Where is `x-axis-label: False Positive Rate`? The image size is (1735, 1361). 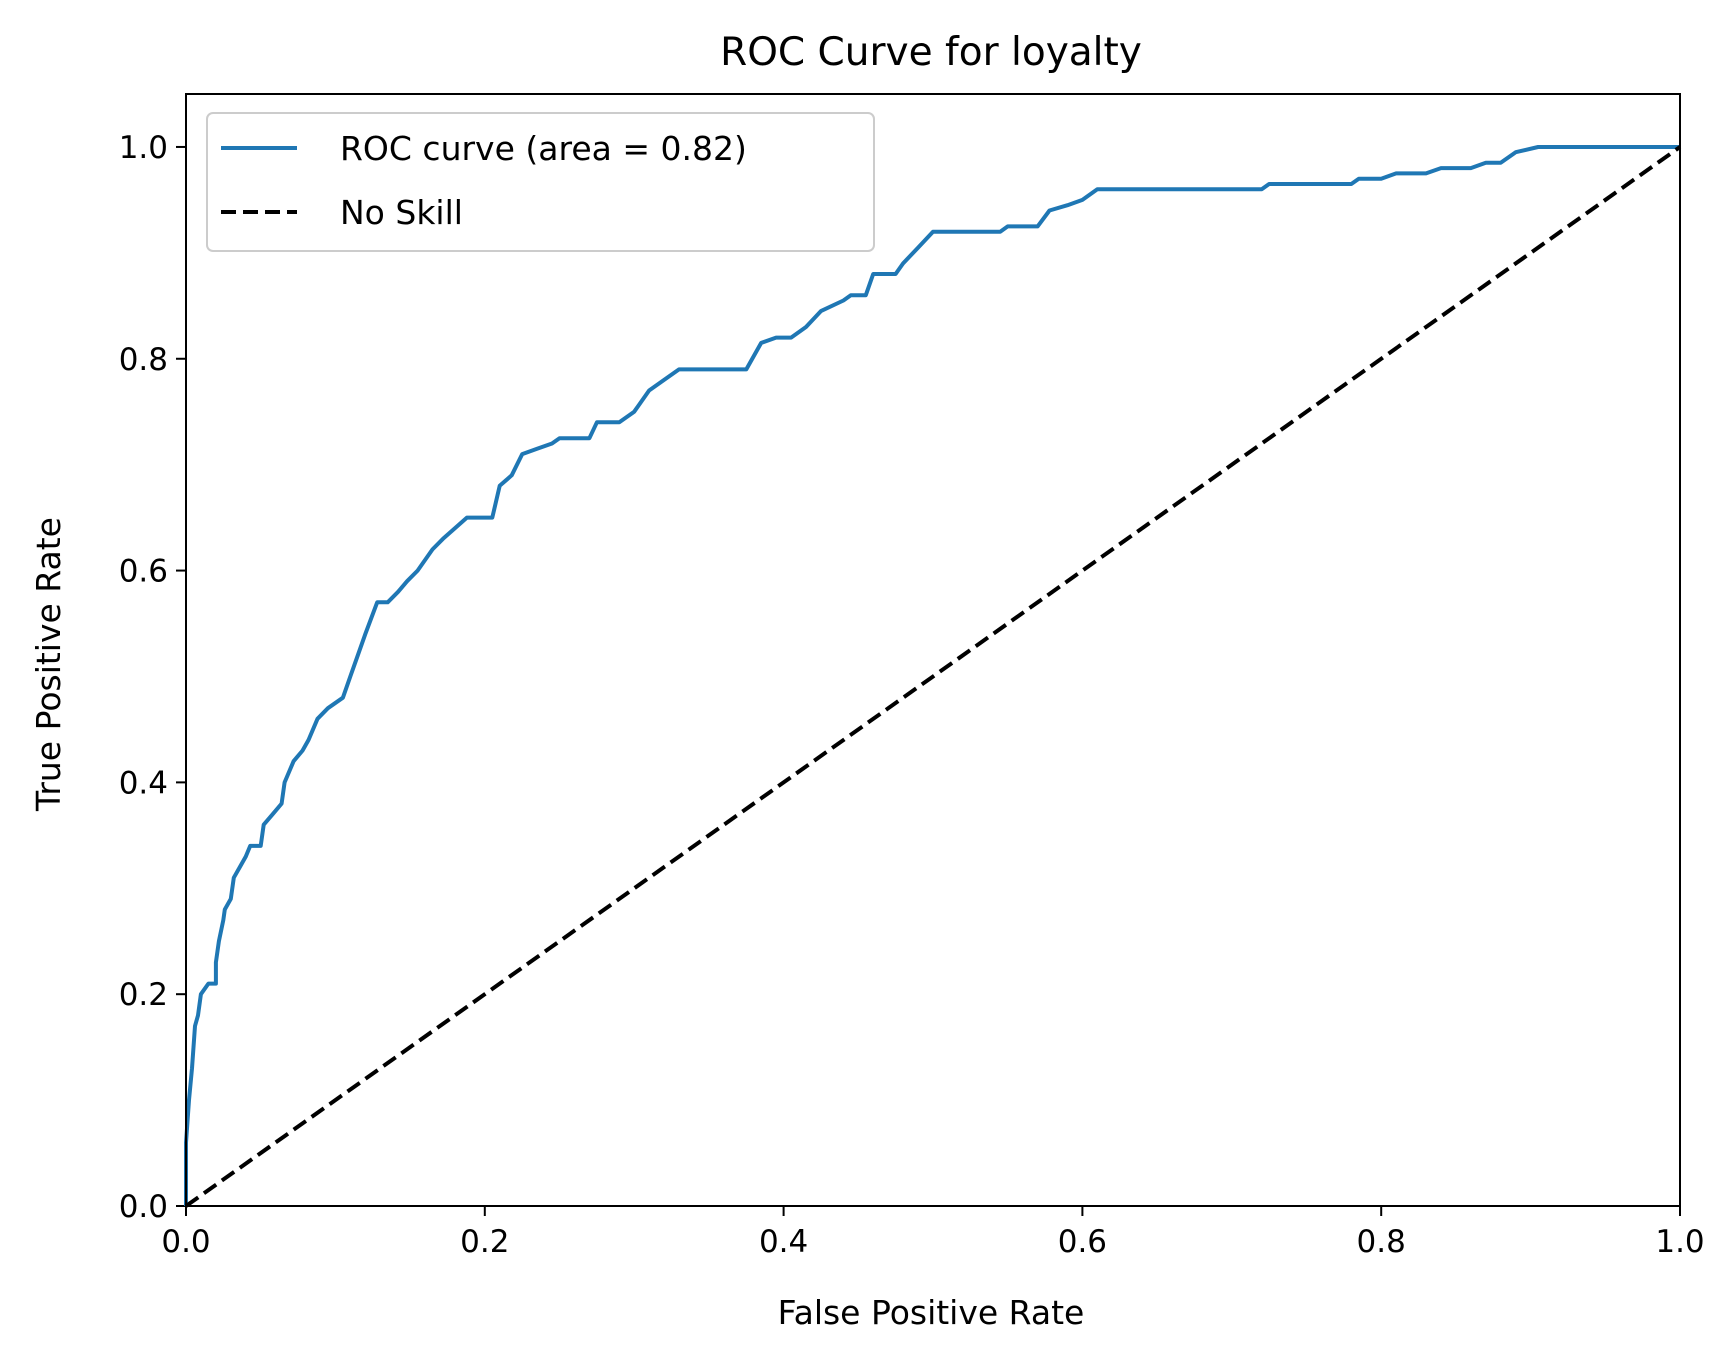
x-axis-label: False Positive Rate is located at coordinates (931, 1312).